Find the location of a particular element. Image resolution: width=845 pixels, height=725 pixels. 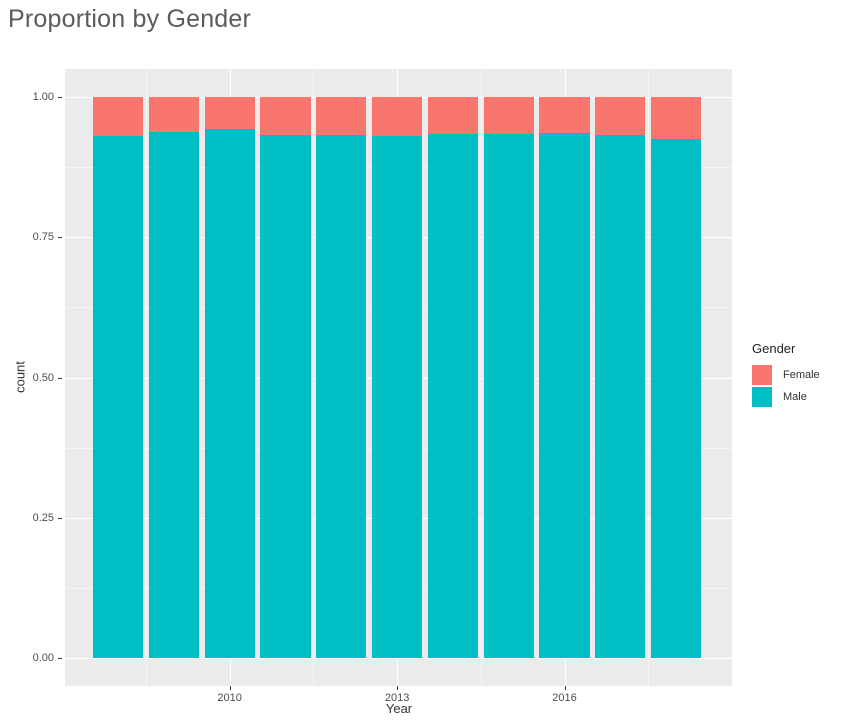

bar-2017-male is located at coordinates (620, 396).